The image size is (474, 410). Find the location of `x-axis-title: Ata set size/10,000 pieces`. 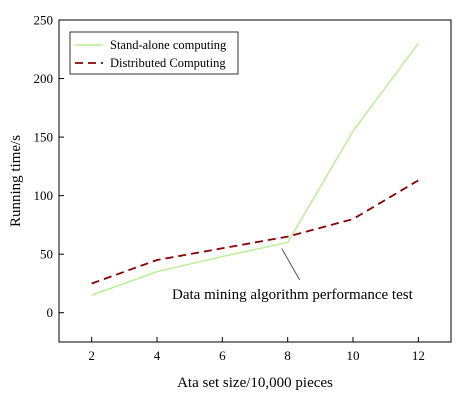

x-axis-title: Ata set size/10,000 pieces is located at coordinates (255, 383).